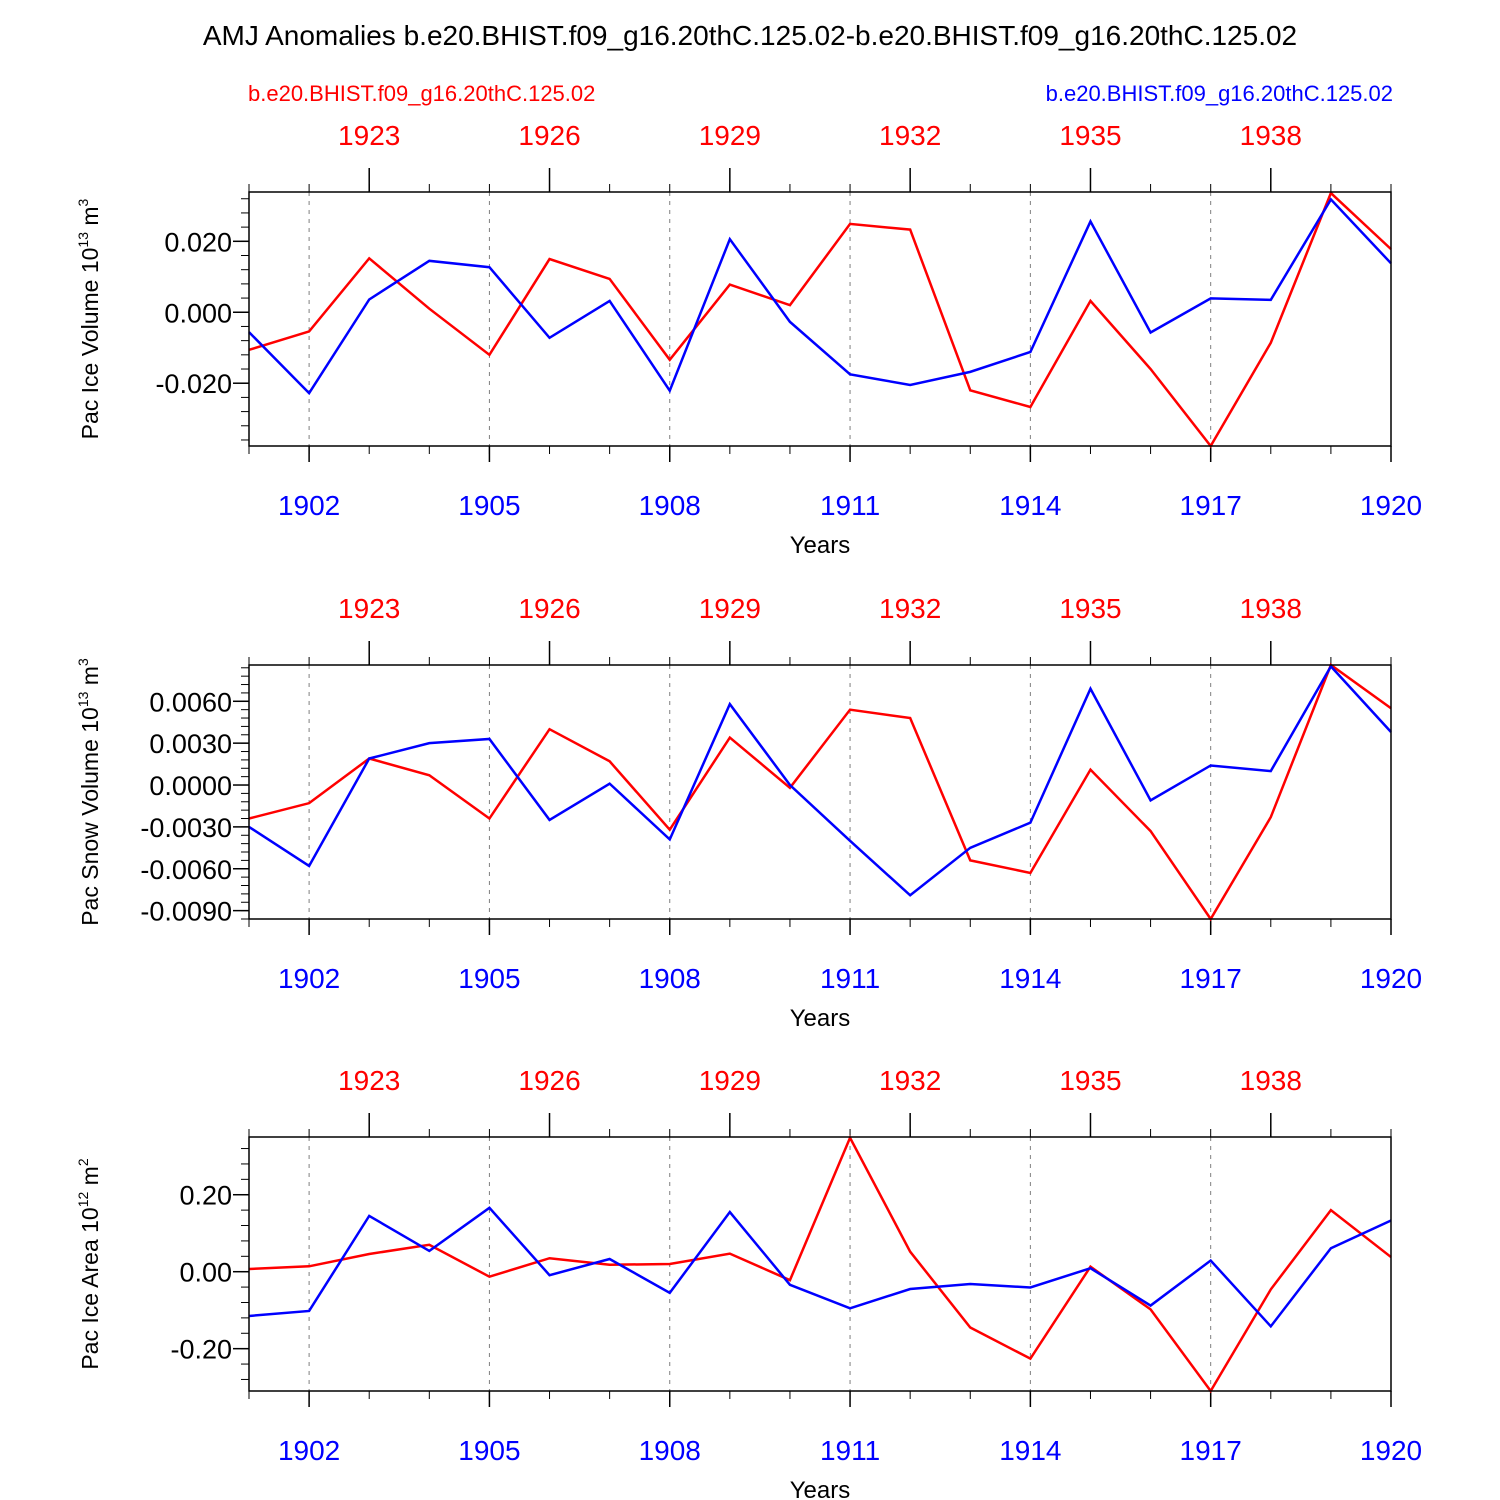  I want to click on y-axis-title-exp: 12, so click(83, 1199).